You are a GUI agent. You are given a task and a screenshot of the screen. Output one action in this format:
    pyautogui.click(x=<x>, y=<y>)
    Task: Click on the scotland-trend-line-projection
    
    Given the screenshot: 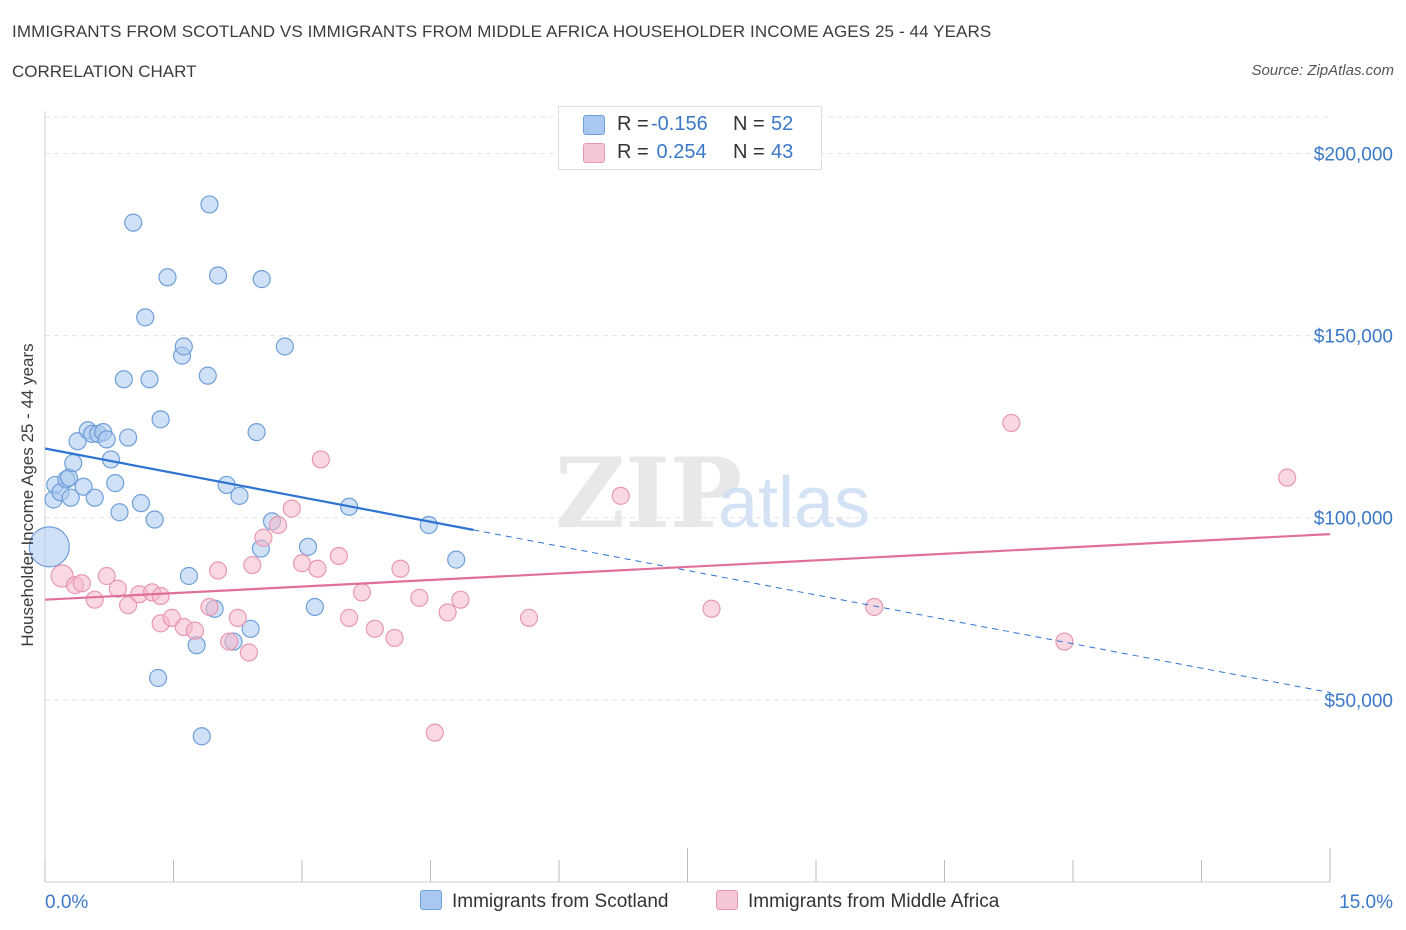 What is the action you would take?
    pyautogui.click(x=902, y=611)
    